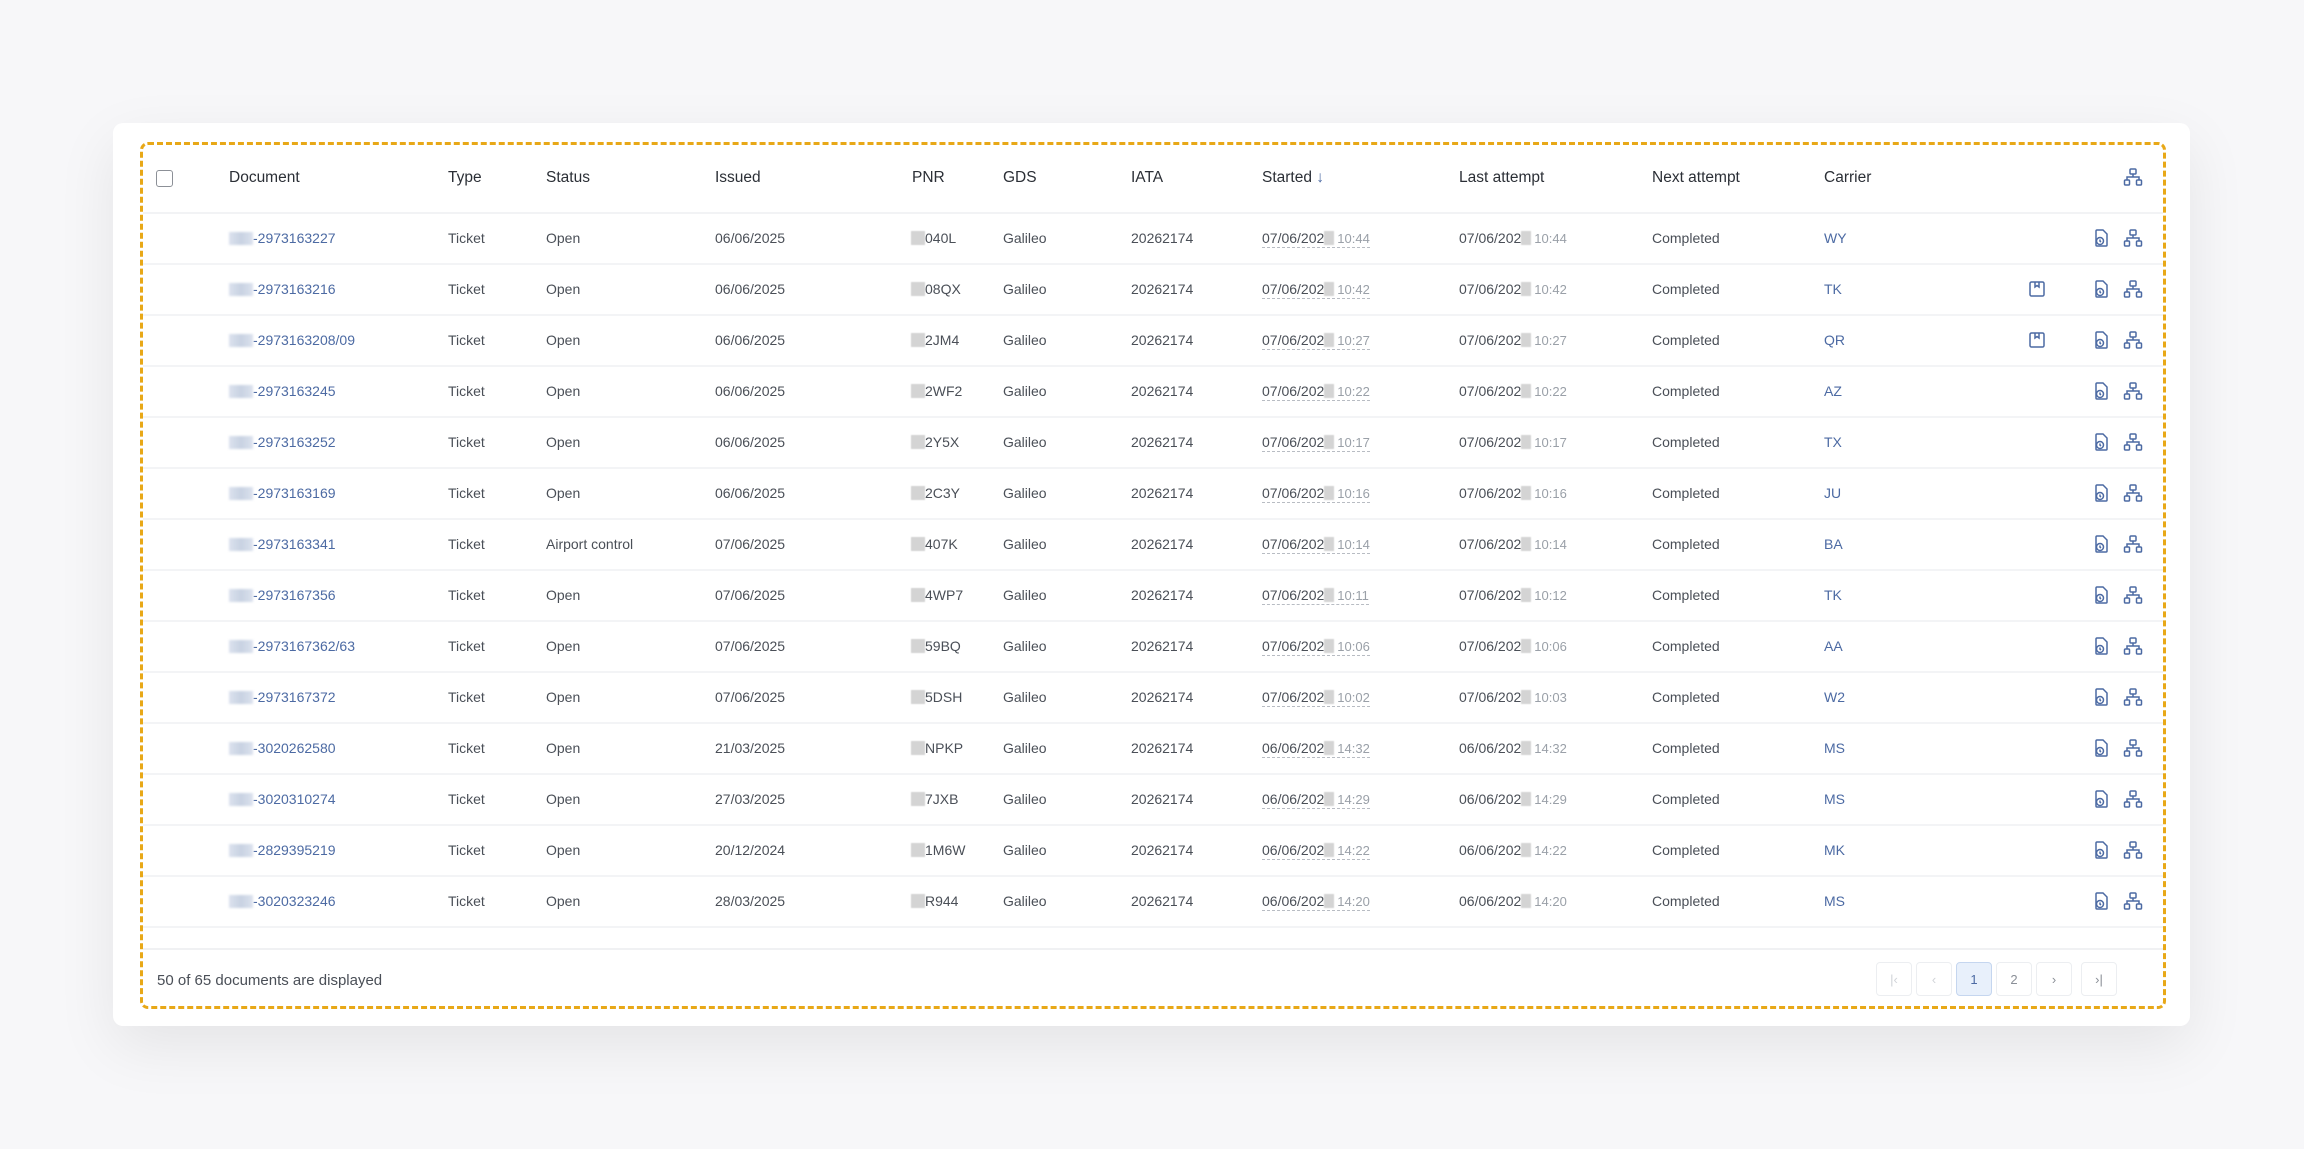 The height and width of the screenshot is (1149, 2304). What do you see at coordinates (1147, 177) in the screenshot?
I see `col-iata: IATA` at bounding box center [1147, 177].